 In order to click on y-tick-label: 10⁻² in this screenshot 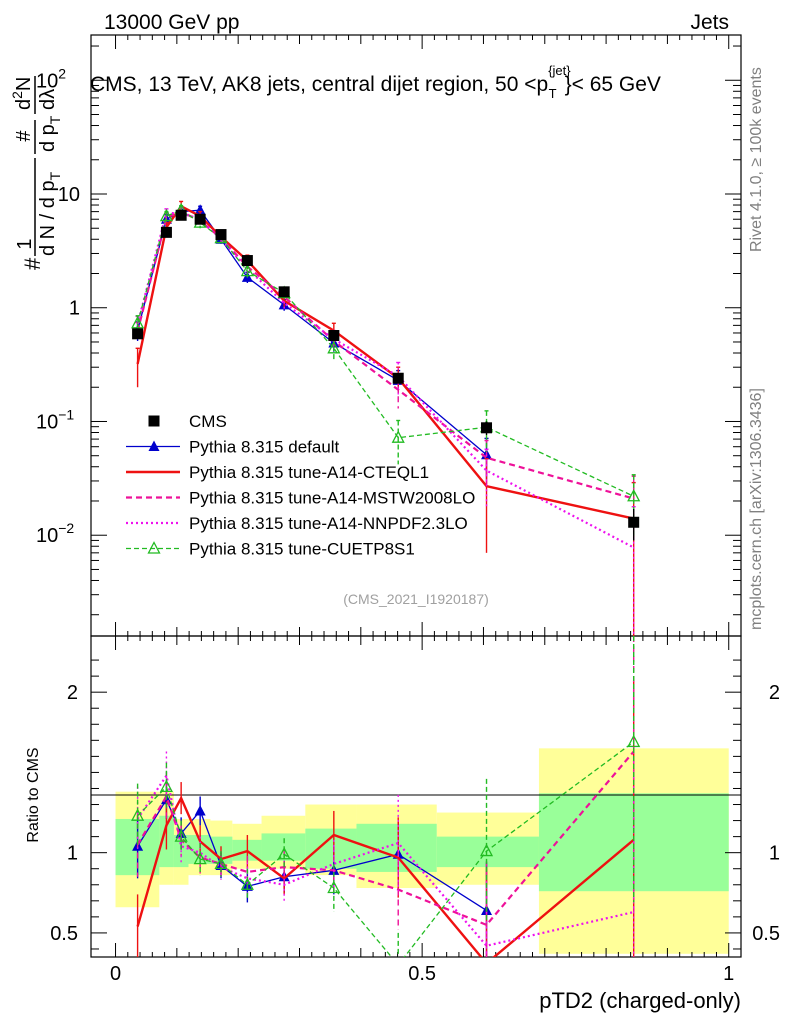, I will do `click(55, 533)`.